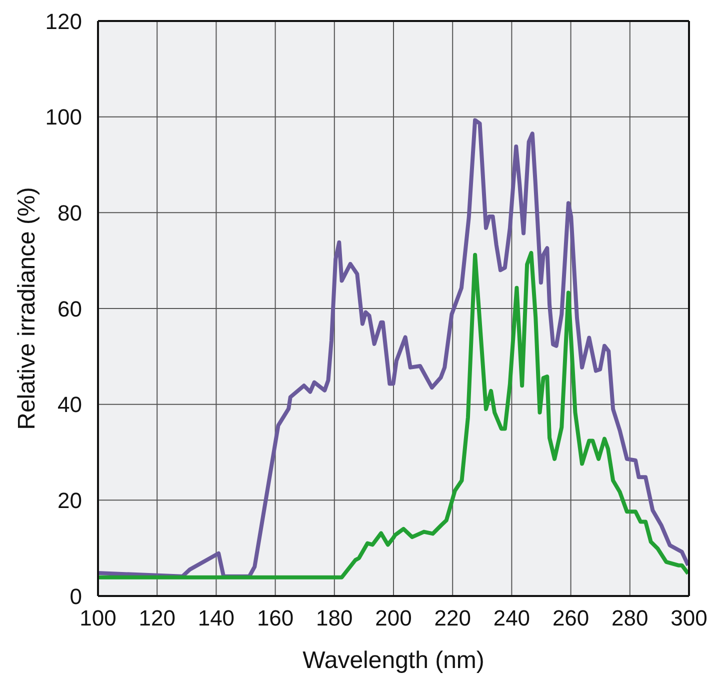 This screenshot has width=713, height=680. Describe the element at coordinates (70, 500) in the screenshot. I see `y-tick-label: 20` at that location.